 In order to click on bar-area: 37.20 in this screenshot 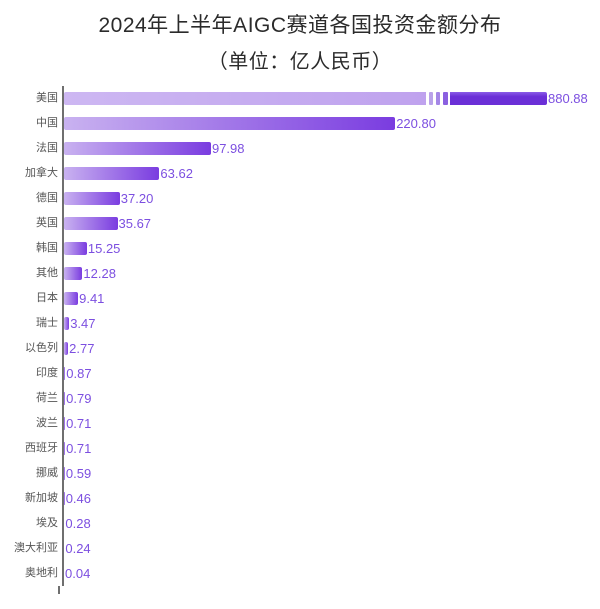, I will do `click(331, 198)`.